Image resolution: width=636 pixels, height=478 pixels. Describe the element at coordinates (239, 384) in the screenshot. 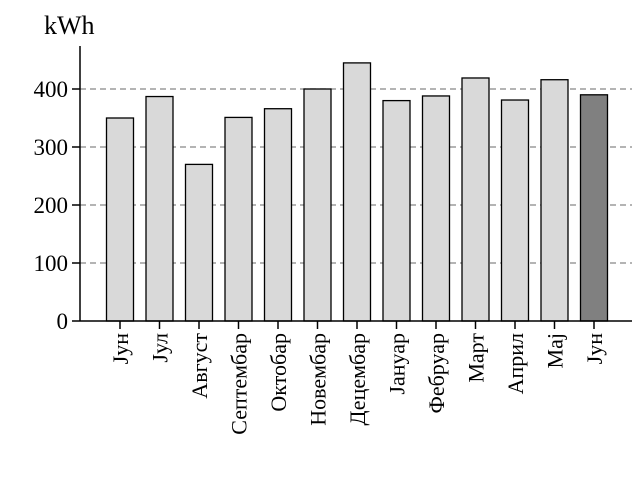

I see `x-tick-label: Септембар` at that location.